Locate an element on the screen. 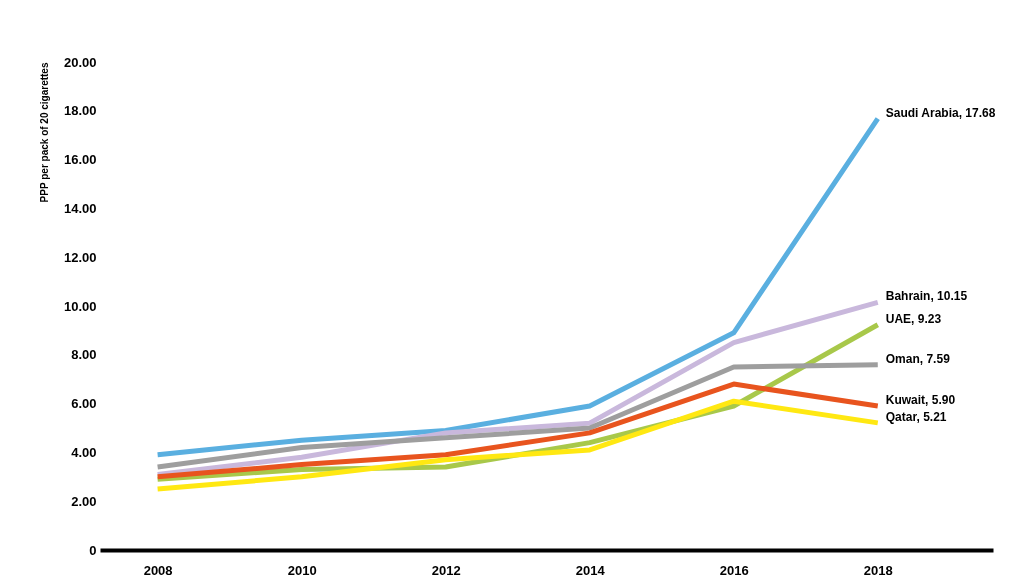  y-tick-label: 12.00 is located at coordinates (80, 257).